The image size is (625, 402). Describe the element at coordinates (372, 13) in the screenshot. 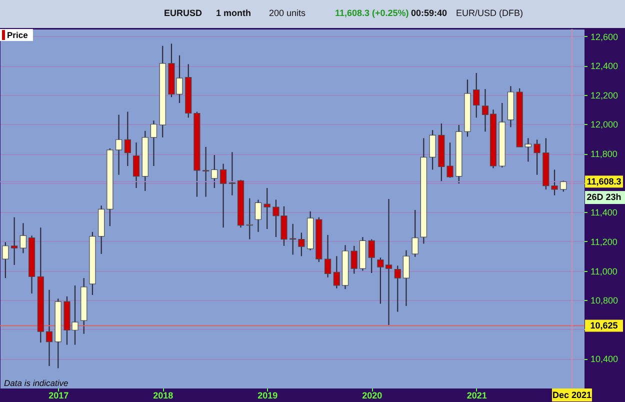

I see `text: 11,608.3 (+0.25%)` at that location.